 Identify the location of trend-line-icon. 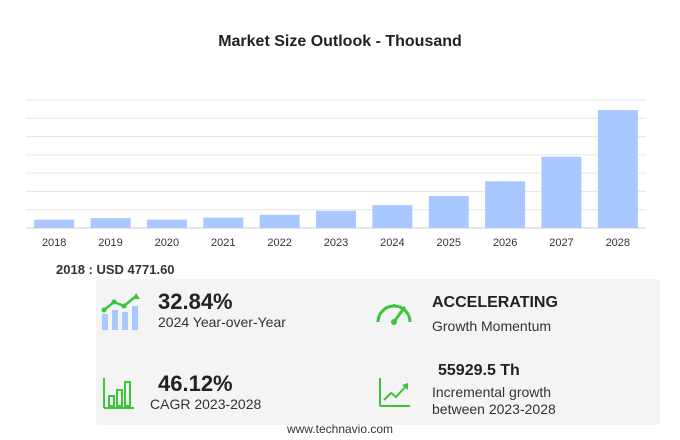
(394, 392).